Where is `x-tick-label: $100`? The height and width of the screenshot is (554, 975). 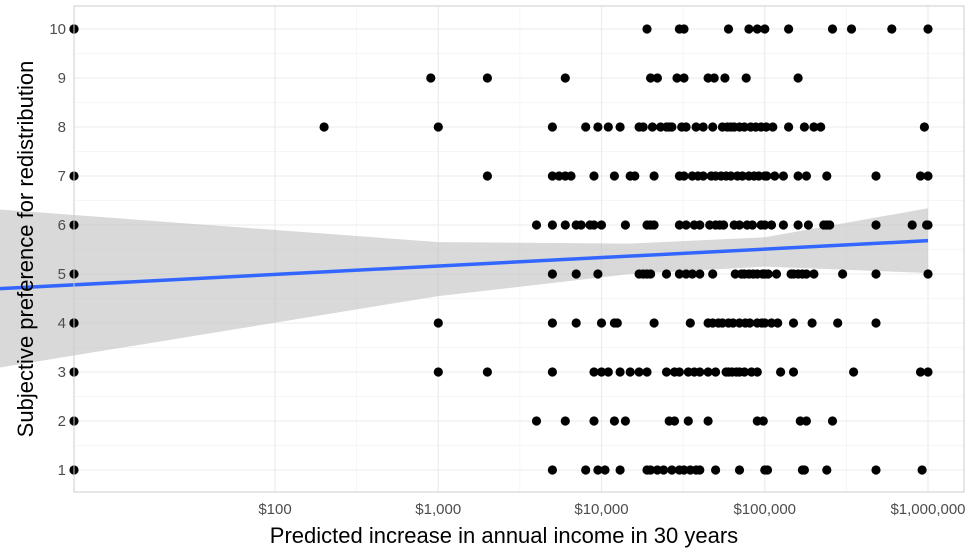 x-tick-label: $100 is located at coordinates (274, 509).